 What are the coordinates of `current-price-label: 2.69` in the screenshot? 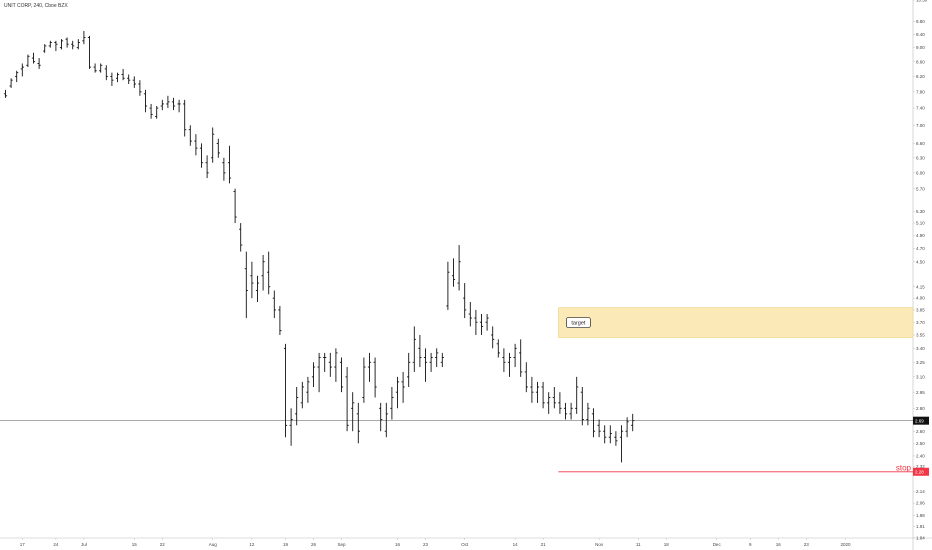 It's located at (919, 420).